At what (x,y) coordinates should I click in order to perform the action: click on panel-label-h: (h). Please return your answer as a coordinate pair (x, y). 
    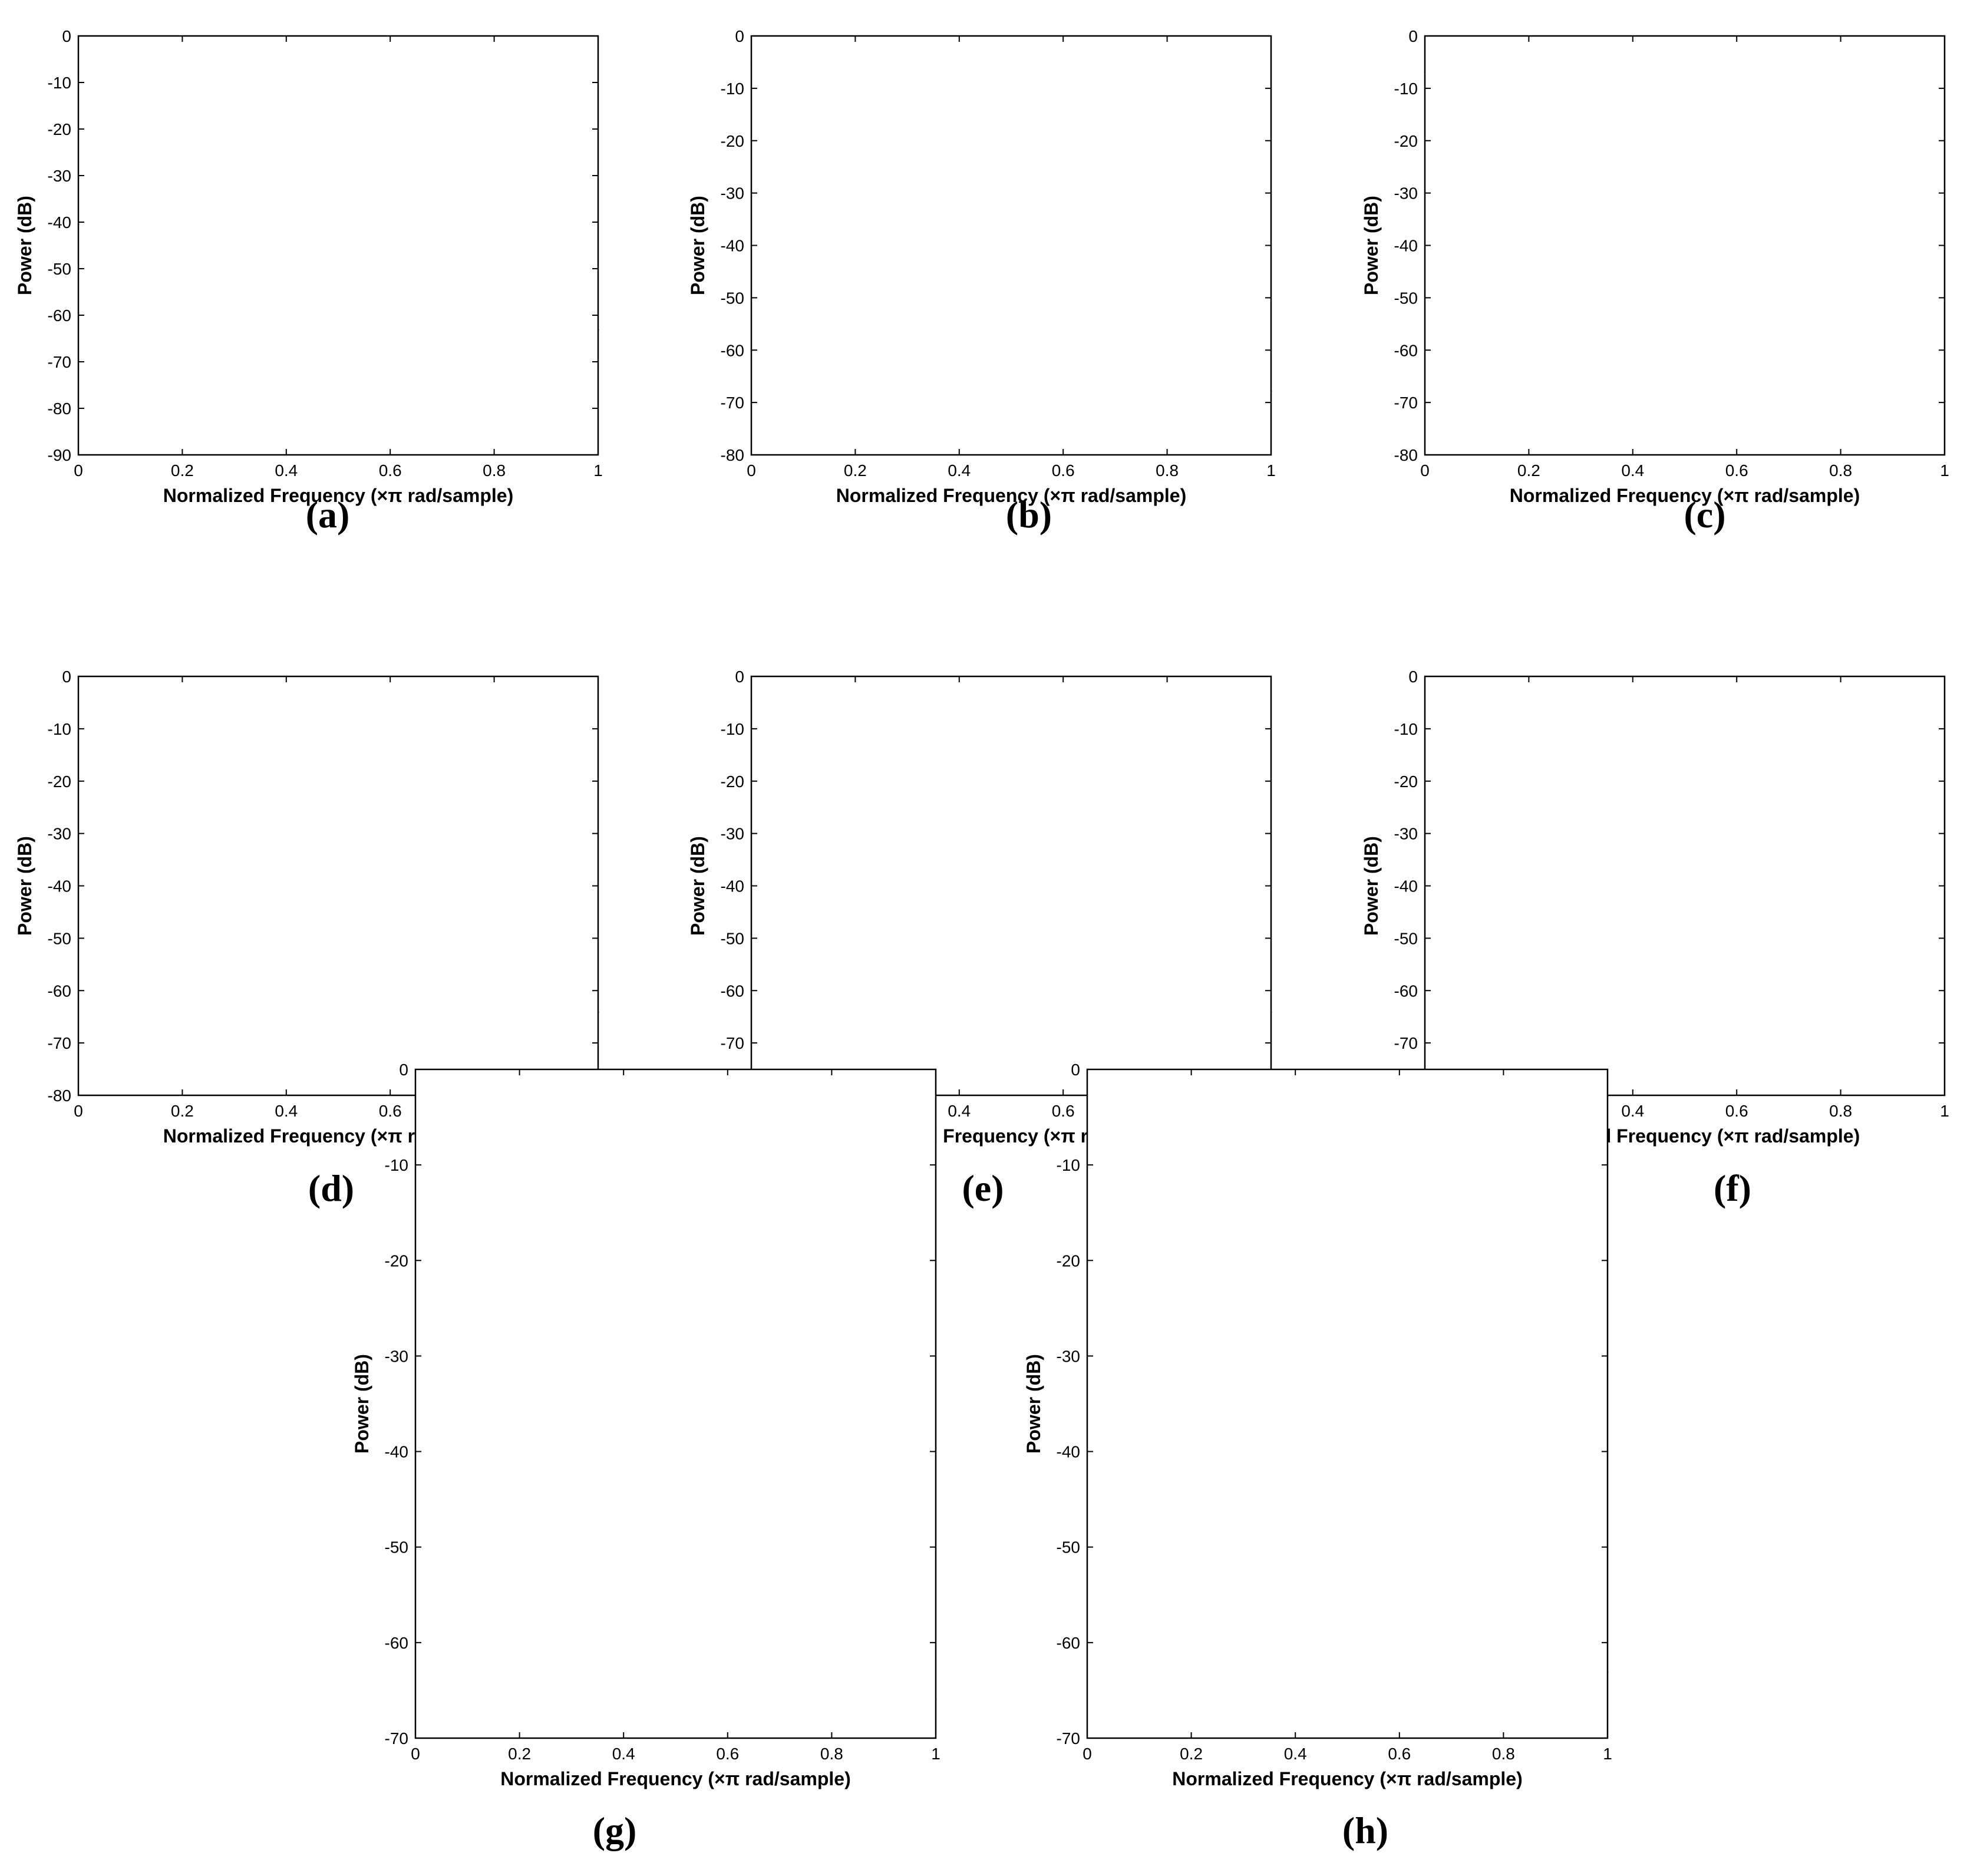
    Looking at the image, I should click on (1365, 1830).